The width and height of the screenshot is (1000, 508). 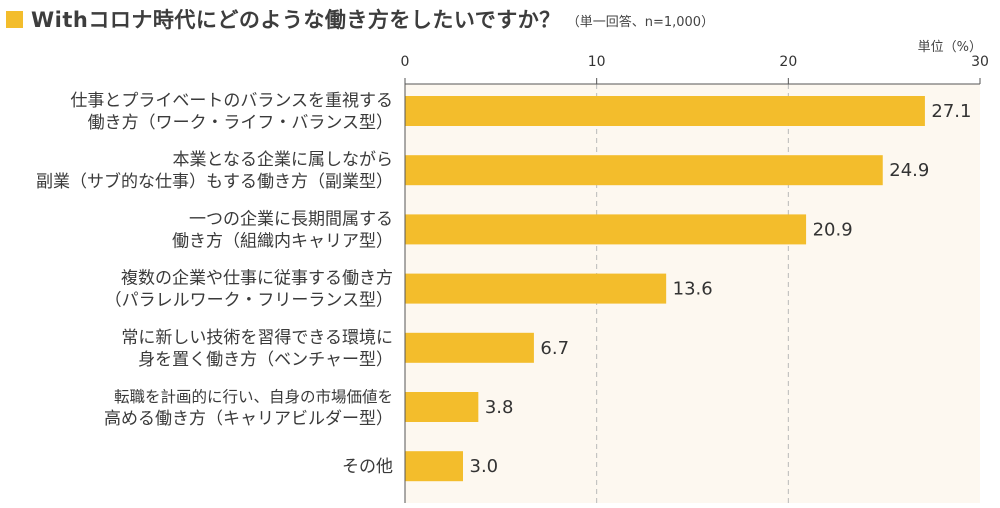 What do you see at coordinates (249, 301) in the screenshot?
I see `category-label: （パラレルワーク・フリーランス型）` at bounding box center [249, 301].